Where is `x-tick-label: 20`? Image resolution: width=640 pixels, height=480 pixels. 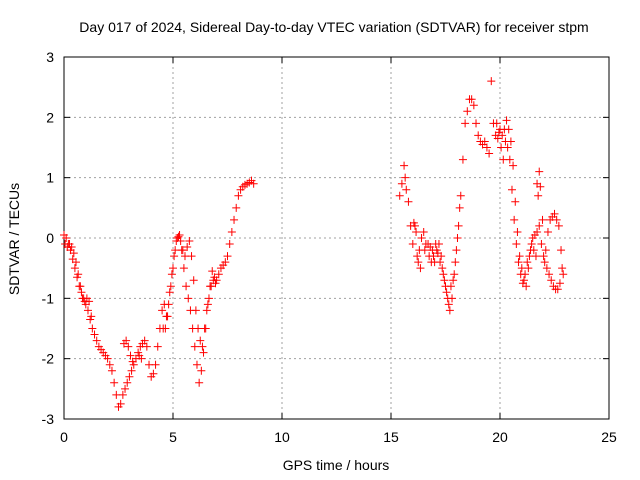 x-tick-label: 20 is located at coordinates (500, 437).